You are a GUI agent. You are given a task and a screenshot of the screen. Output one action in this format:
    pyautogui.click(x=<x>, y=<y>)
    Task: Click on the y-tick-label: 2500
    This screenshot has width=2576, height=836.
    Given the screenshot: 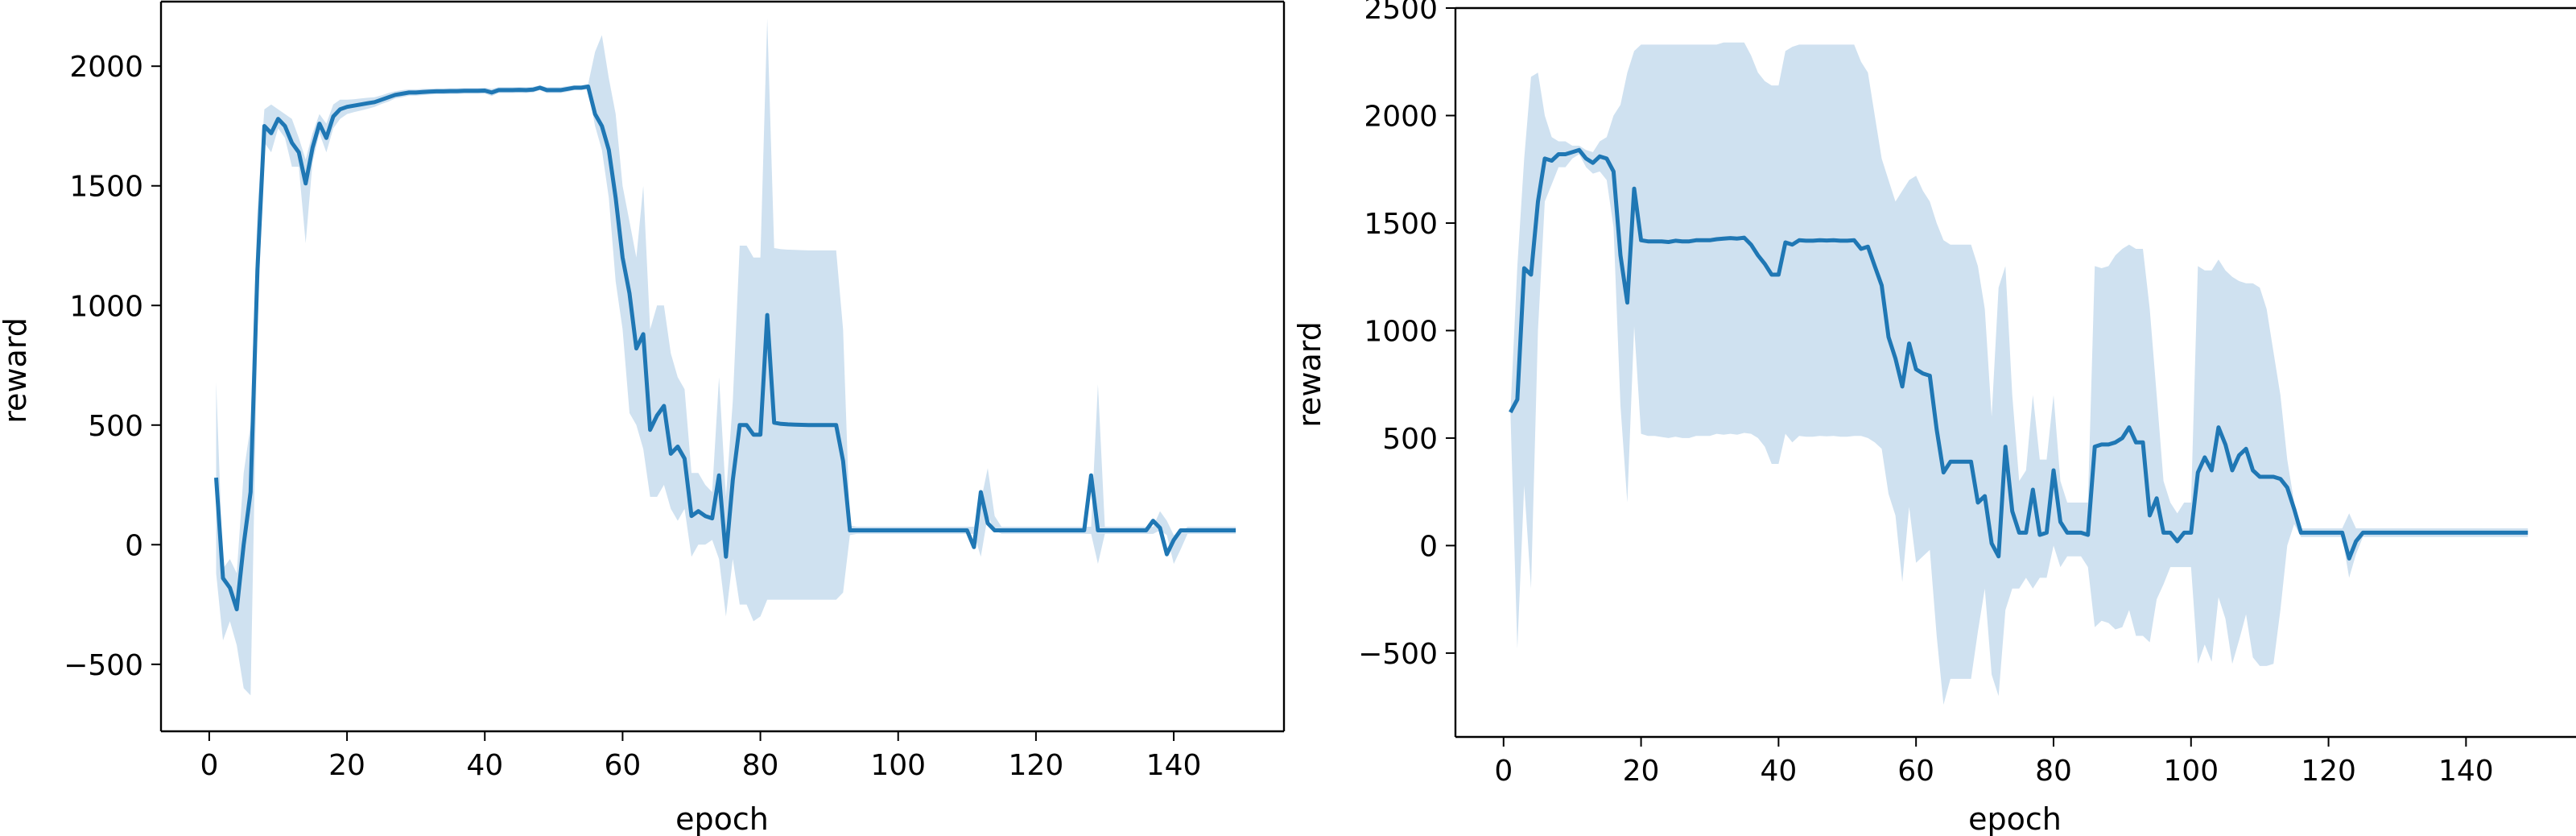 What is the action you would take?
    pyautogui.click(x=1401, y=13)
    